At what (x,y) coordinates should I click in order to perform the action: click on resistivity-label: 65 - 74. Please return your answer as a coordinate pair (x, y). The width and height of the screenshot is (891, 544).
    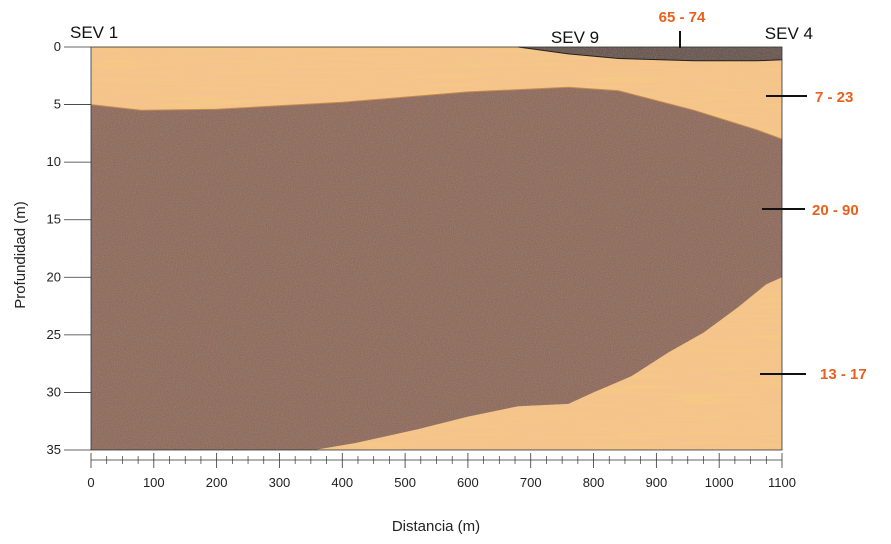
    Looking at the image, I should click on (682, 17).